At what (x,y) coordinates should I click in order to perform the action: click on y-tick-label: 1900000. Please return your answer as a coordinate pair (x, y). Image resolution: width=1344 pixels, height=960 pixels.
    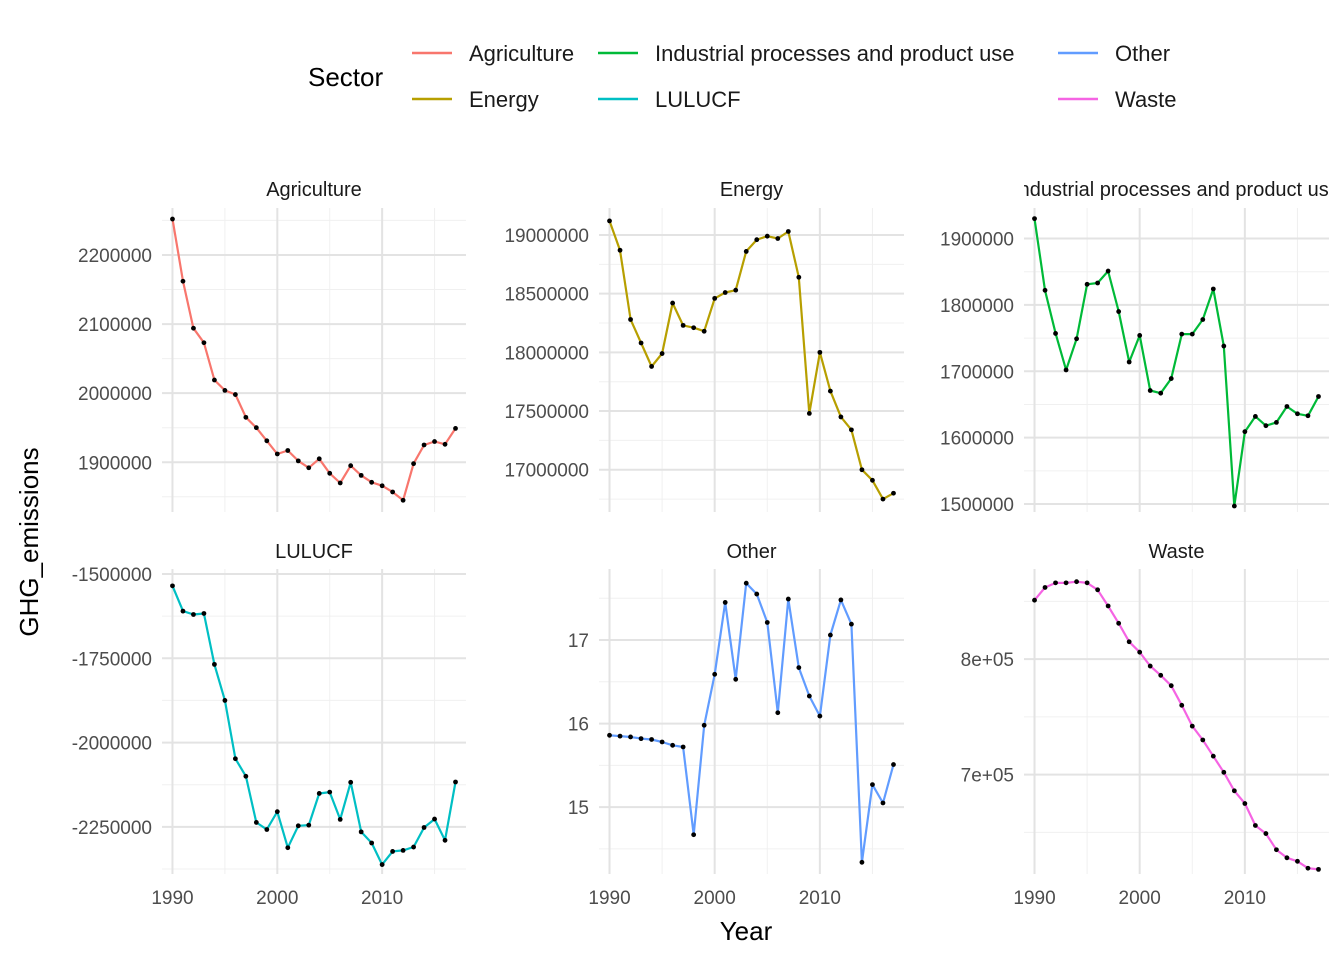
    Looking at the image, I should click on (977, 240).